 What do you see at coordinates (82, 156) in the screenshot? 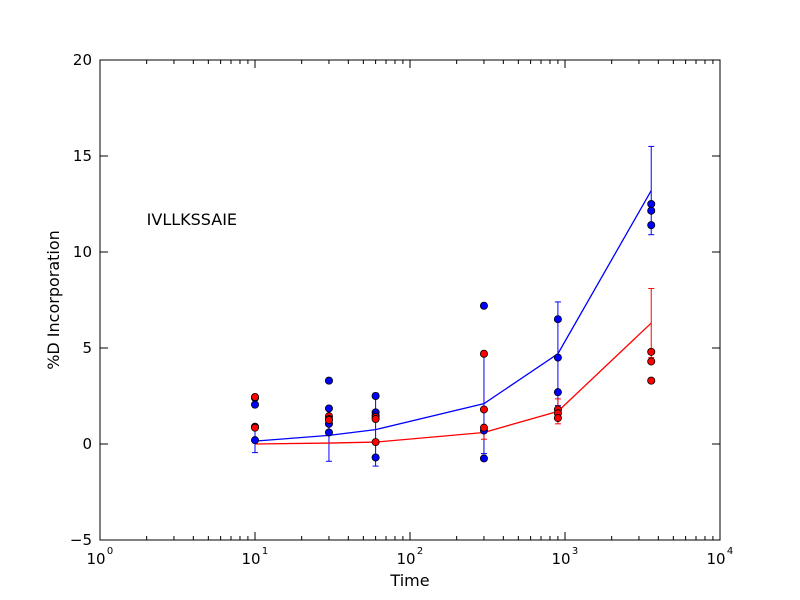
I see `y-tick-label: 15` at bounding box center [82, 156].